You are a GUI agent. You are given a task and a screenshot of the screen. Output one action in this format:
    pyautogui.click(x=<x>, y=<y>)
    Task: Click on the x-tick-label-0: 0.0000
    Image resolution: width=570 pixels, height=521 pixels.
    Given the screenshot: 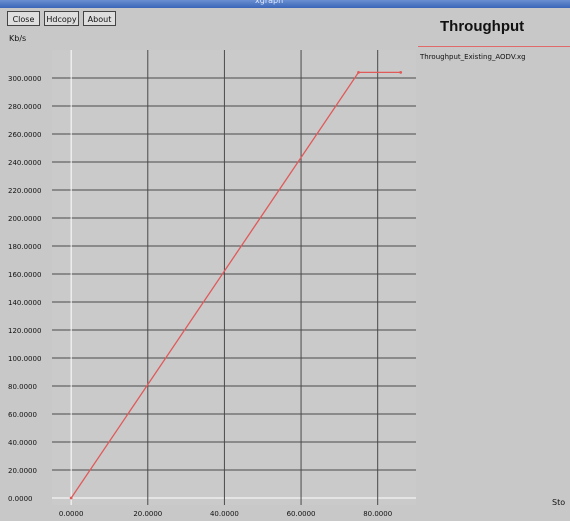 What is the action you would take?
    pyautogui.click(x=71, y=514)
    